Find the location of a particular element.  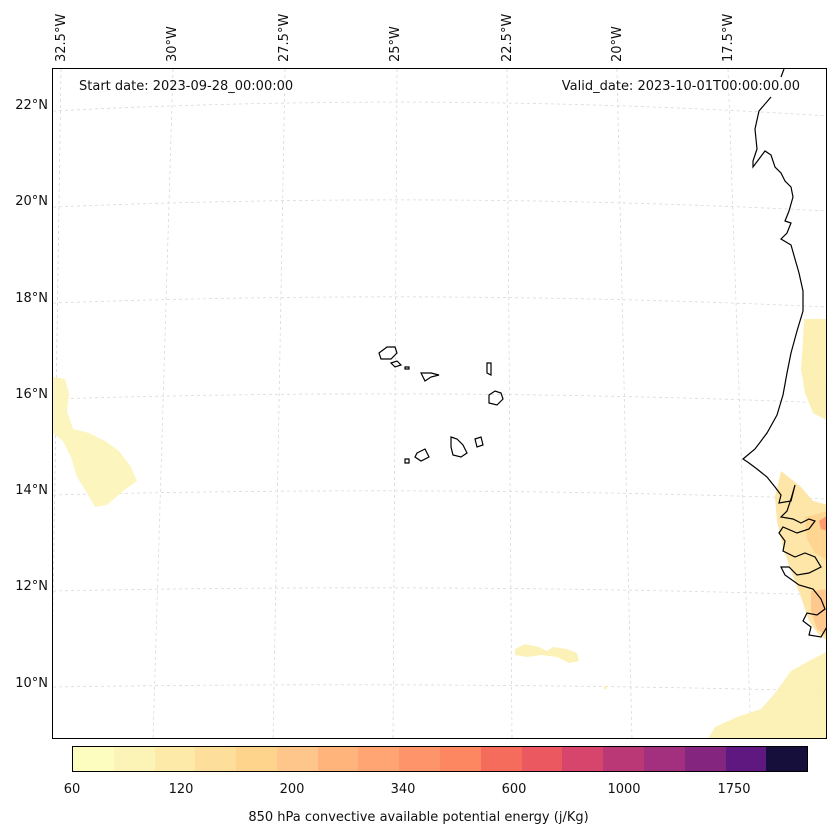

colorbar-tick-1000: 1000 is located at coordinates (624, 789).